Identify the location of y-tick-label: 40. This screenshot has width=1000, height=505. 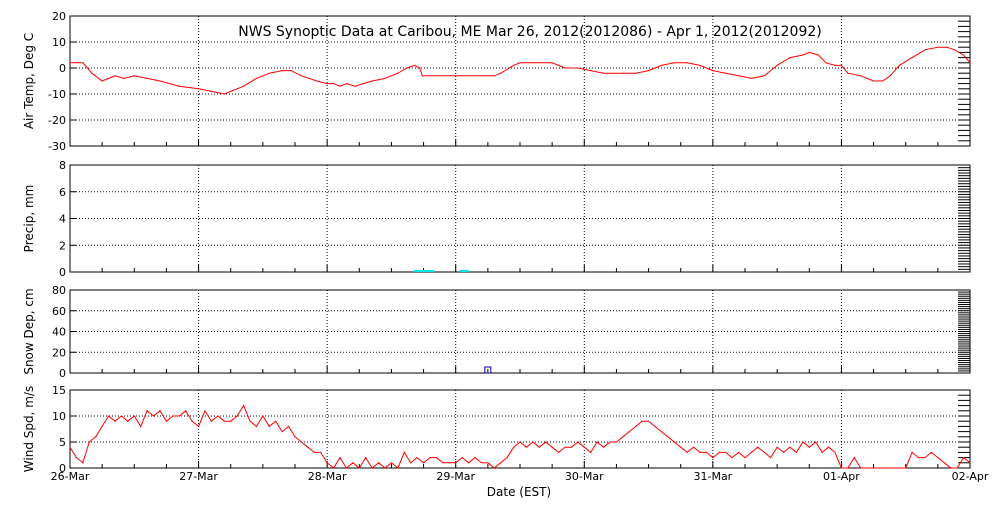
(59, 332).